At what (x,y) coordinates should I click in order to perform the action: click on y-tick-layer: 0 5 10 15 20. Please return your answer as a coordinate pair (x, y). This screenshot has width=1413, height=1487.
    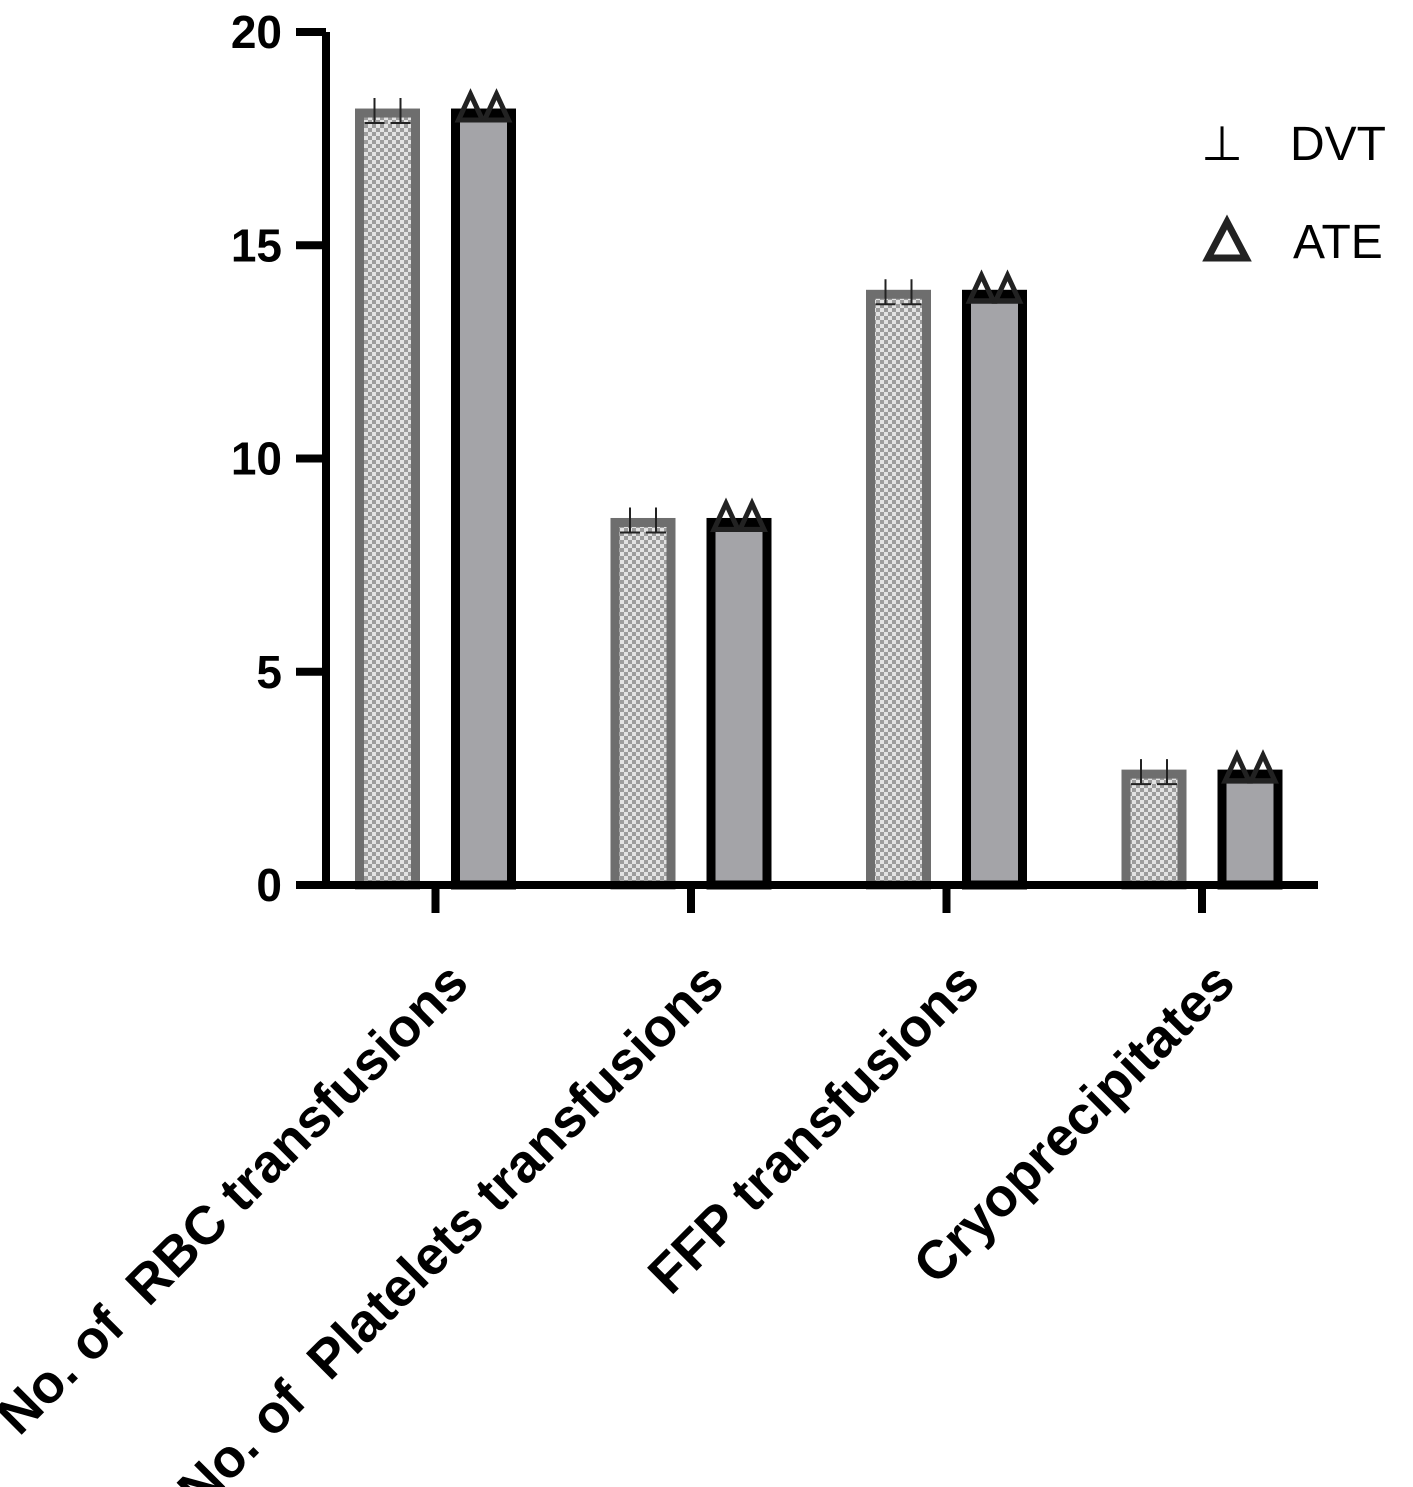
    Looking at the image, I should click on (278, 458).